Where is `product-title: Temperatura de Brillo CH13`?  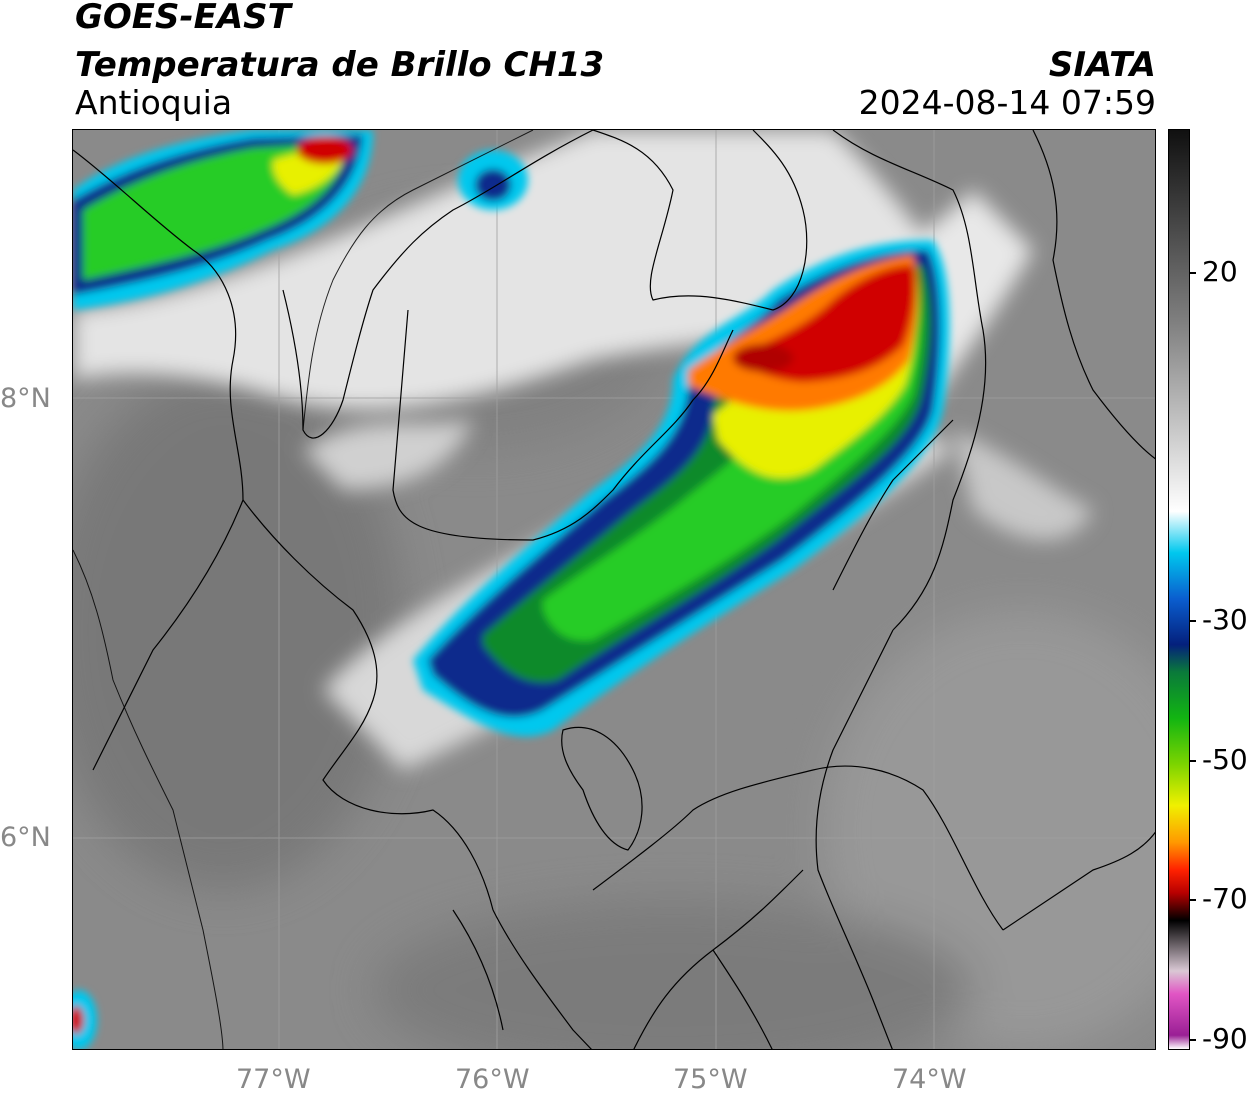 product-title: Temperatura de Brillo CH13 is located at coordinates (340, 65).